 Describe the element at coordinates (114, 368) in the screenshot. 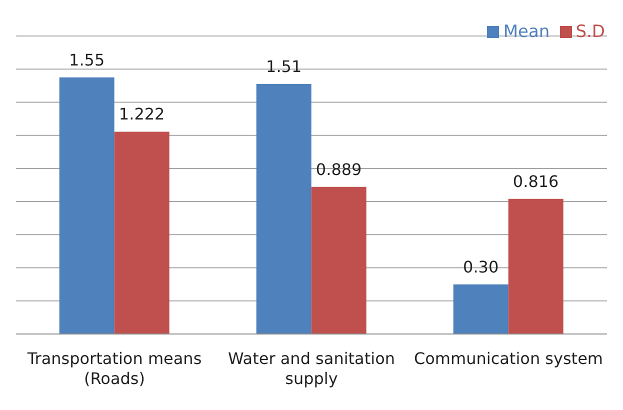

I see `x-tick-label: Transportation means (Roads)` at that location.